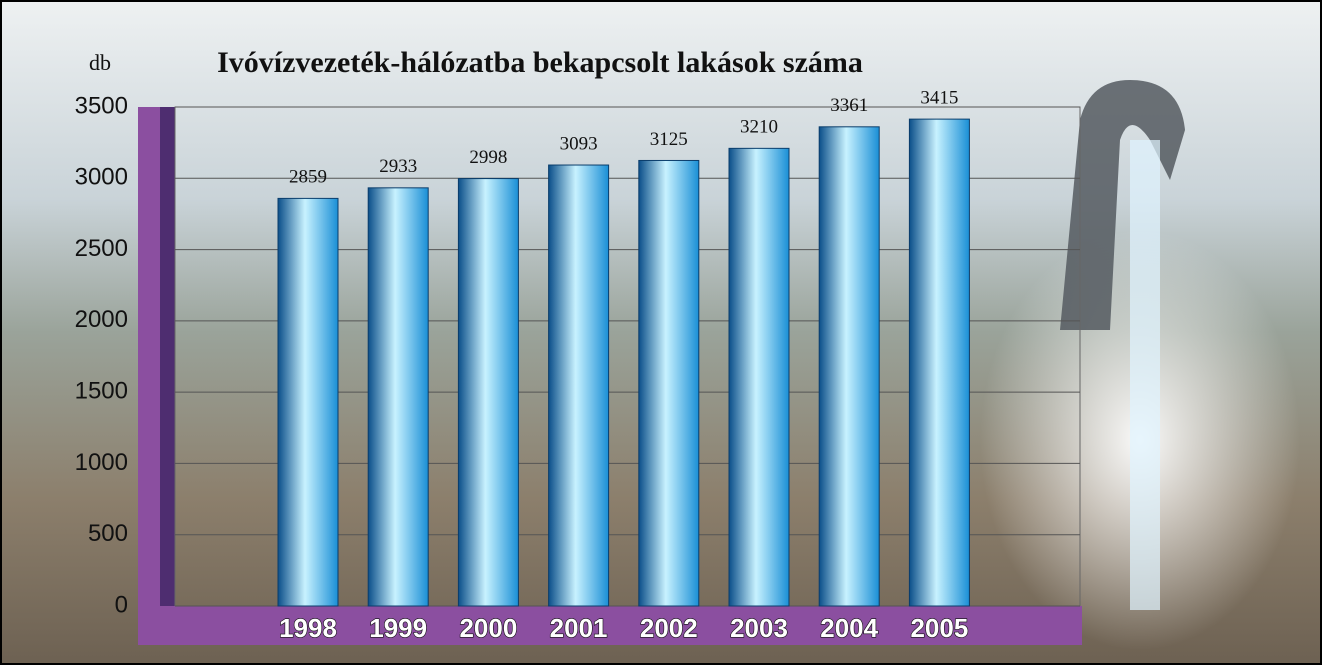  I want to click on wall-shadow, so click(167, 356).